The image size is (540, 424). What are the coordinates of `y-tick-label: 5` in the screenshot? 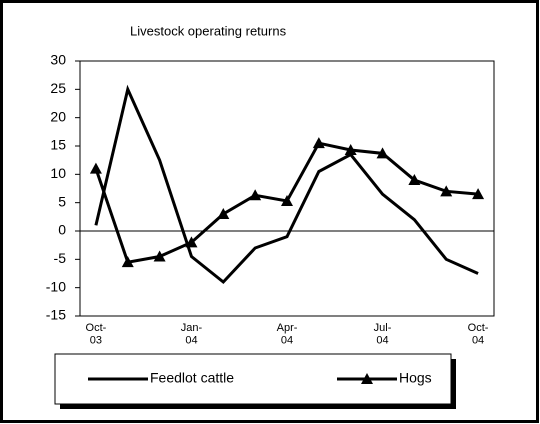 It's located at (62, 201).